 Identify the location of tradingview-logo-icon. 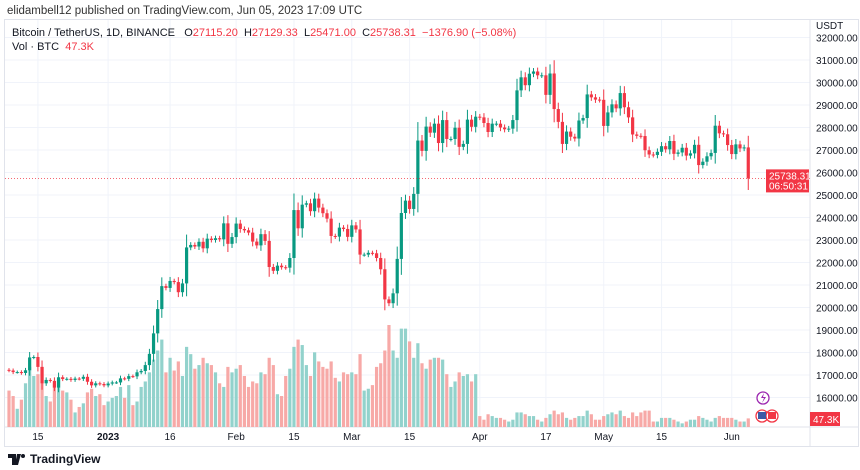
(16, 459).